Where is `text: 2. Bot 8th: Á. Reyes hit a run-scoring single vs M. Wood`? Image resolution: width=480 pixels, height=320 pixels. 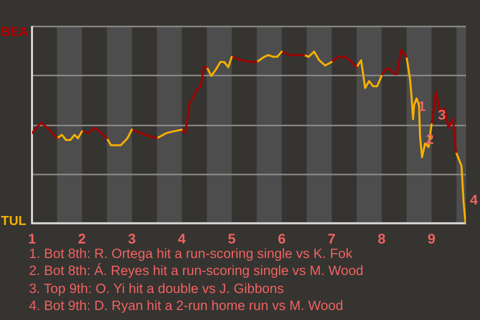 text: 2. Bot 8th: Á. Reyes hit a run-scoring single vs M. Wood is located at coordinates (196, 271).